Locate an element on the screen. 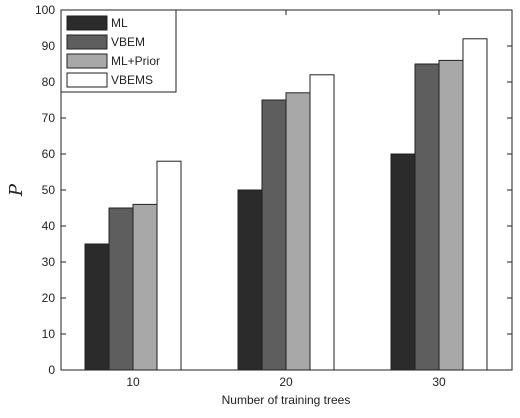 This screenshot has height=418, width=520. legend-label: ML+Prior is located at coordinates (135, 61).